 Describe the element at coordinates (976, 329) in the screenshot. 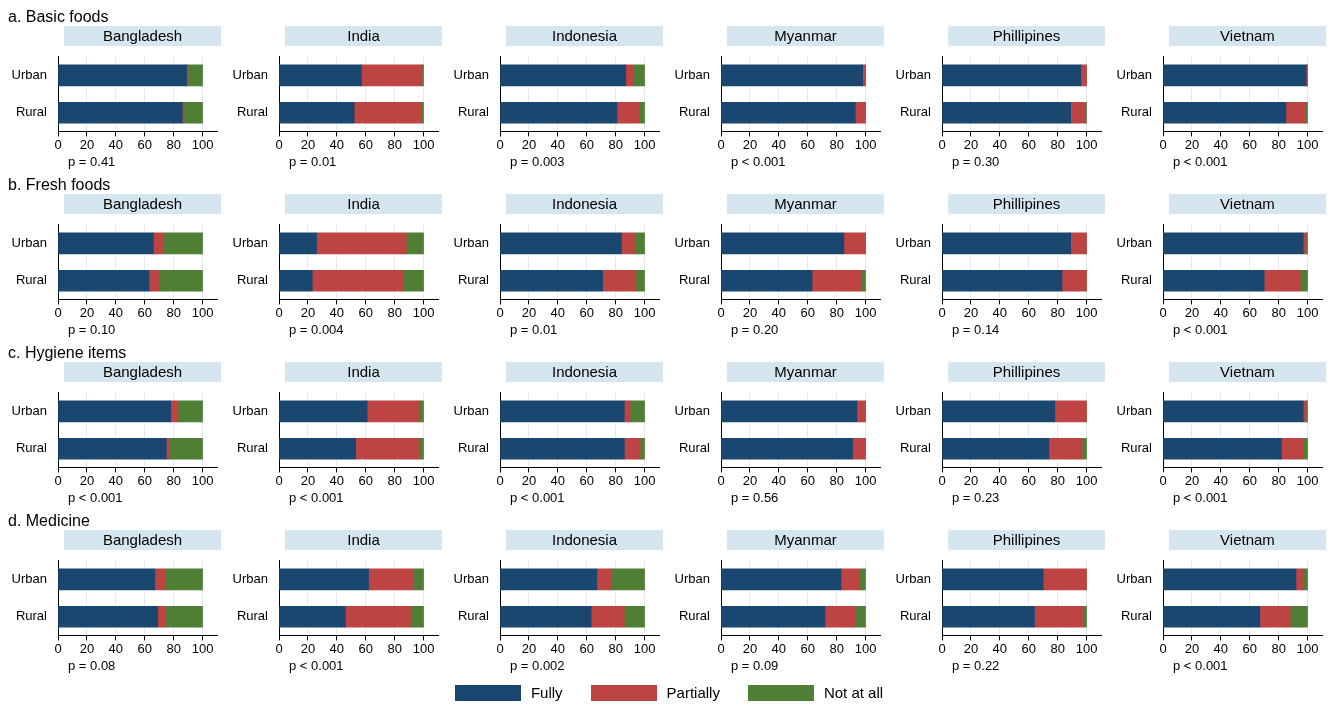

I see `text: p = 0.14` at that location.